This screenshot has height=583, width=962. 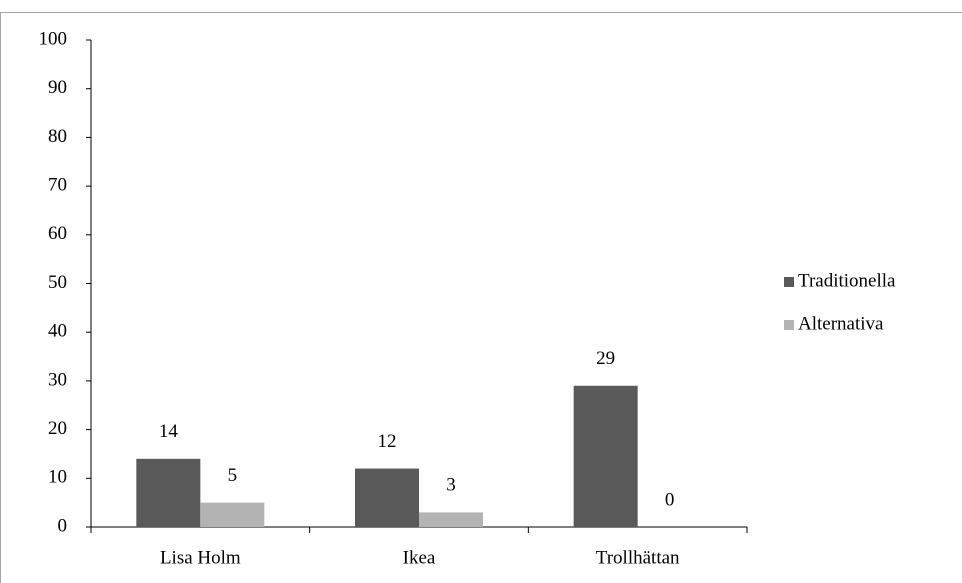 I want to click on y-tick-label: 40, so click(x=57, y=331).